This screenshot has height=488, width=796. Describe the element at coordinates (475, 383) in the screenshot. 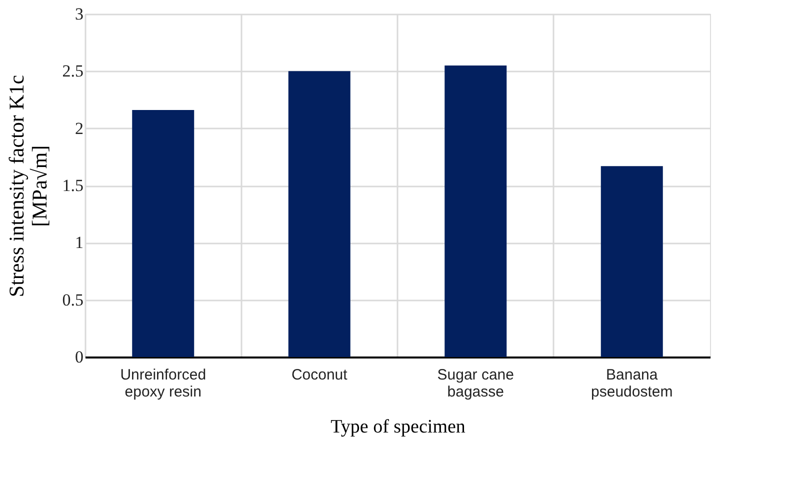

I see `x-tick-label: Sugar cane bagasse` at that location.